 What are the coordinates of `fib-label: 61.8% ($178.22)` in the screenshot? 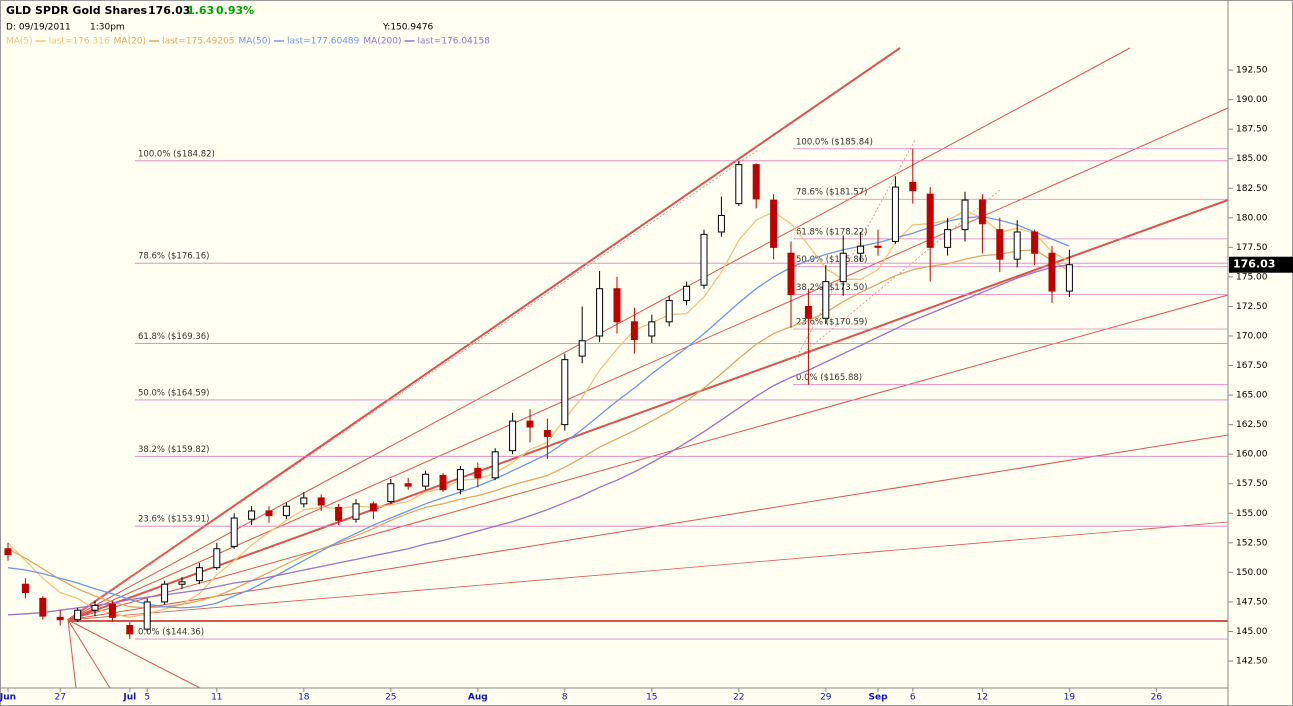 It's located at (832, 232).